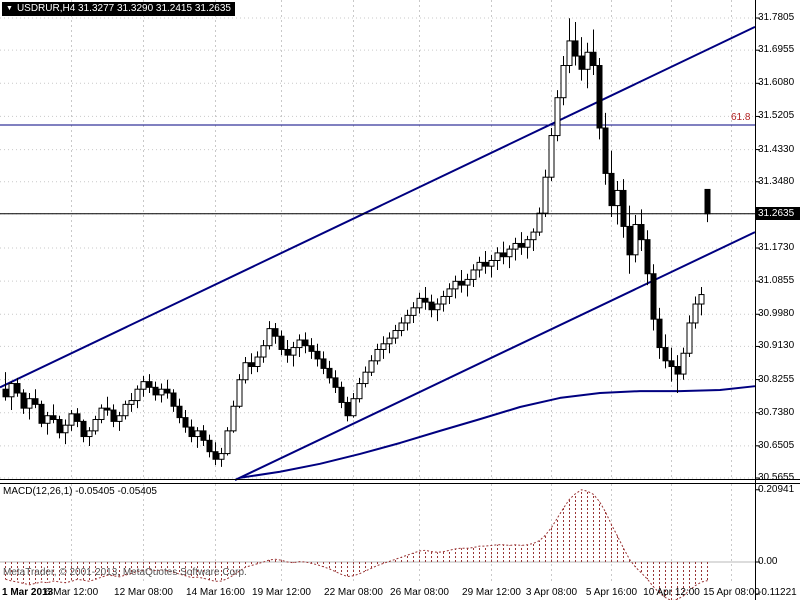  Describe the element at coordinates (741, 117) in the screenshot. I see `fib-618-label: 61.8` at that location.